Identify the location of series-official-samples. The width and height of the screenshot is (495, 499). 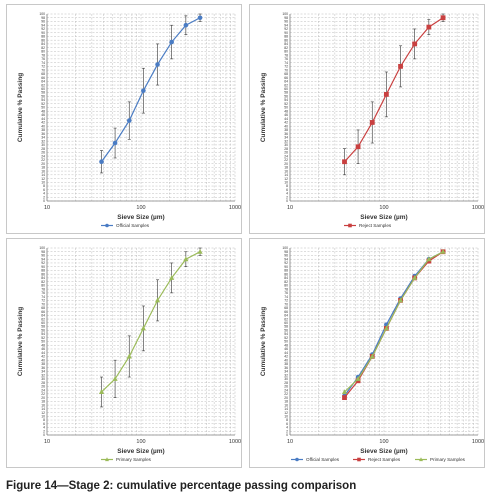
(394, 324).